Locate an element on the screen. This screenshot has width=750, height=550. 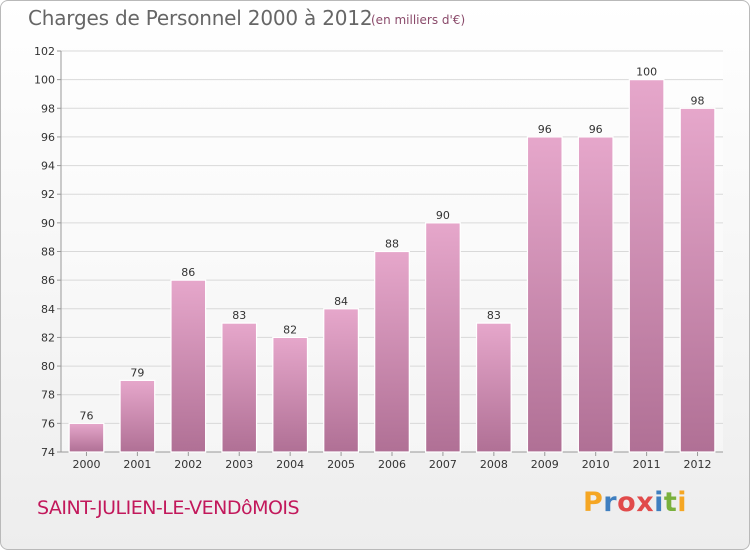
data-label: 84 is located at coordinates (341, 301).